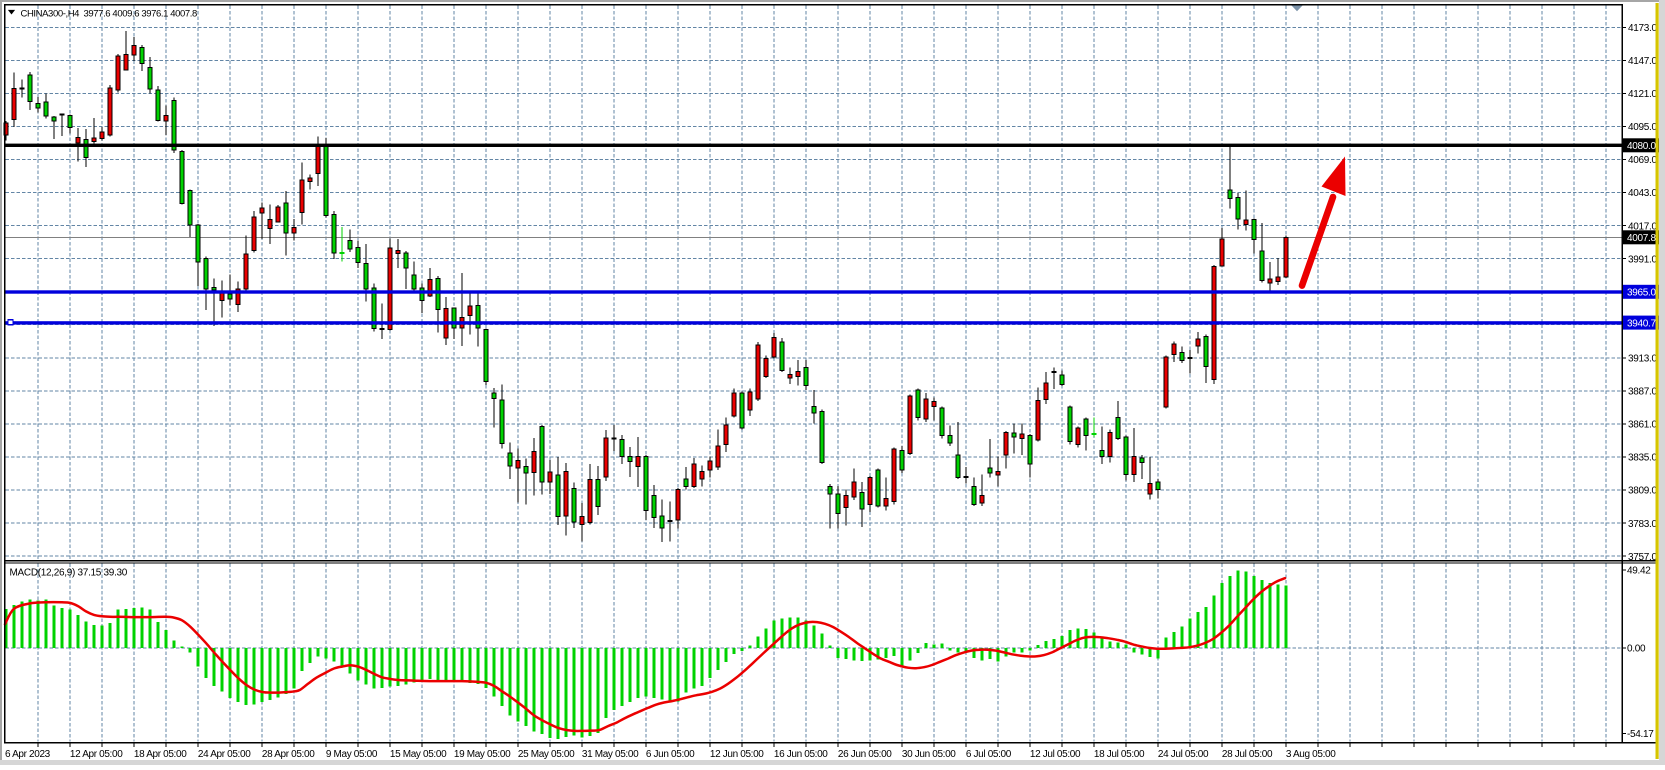 The height and width of the screenshot is (770, 1665). What do you see at coordinates (1643, 94) in the screenshot?
I see `svg-text: 4121.0` at bounding box center [1643, 94].